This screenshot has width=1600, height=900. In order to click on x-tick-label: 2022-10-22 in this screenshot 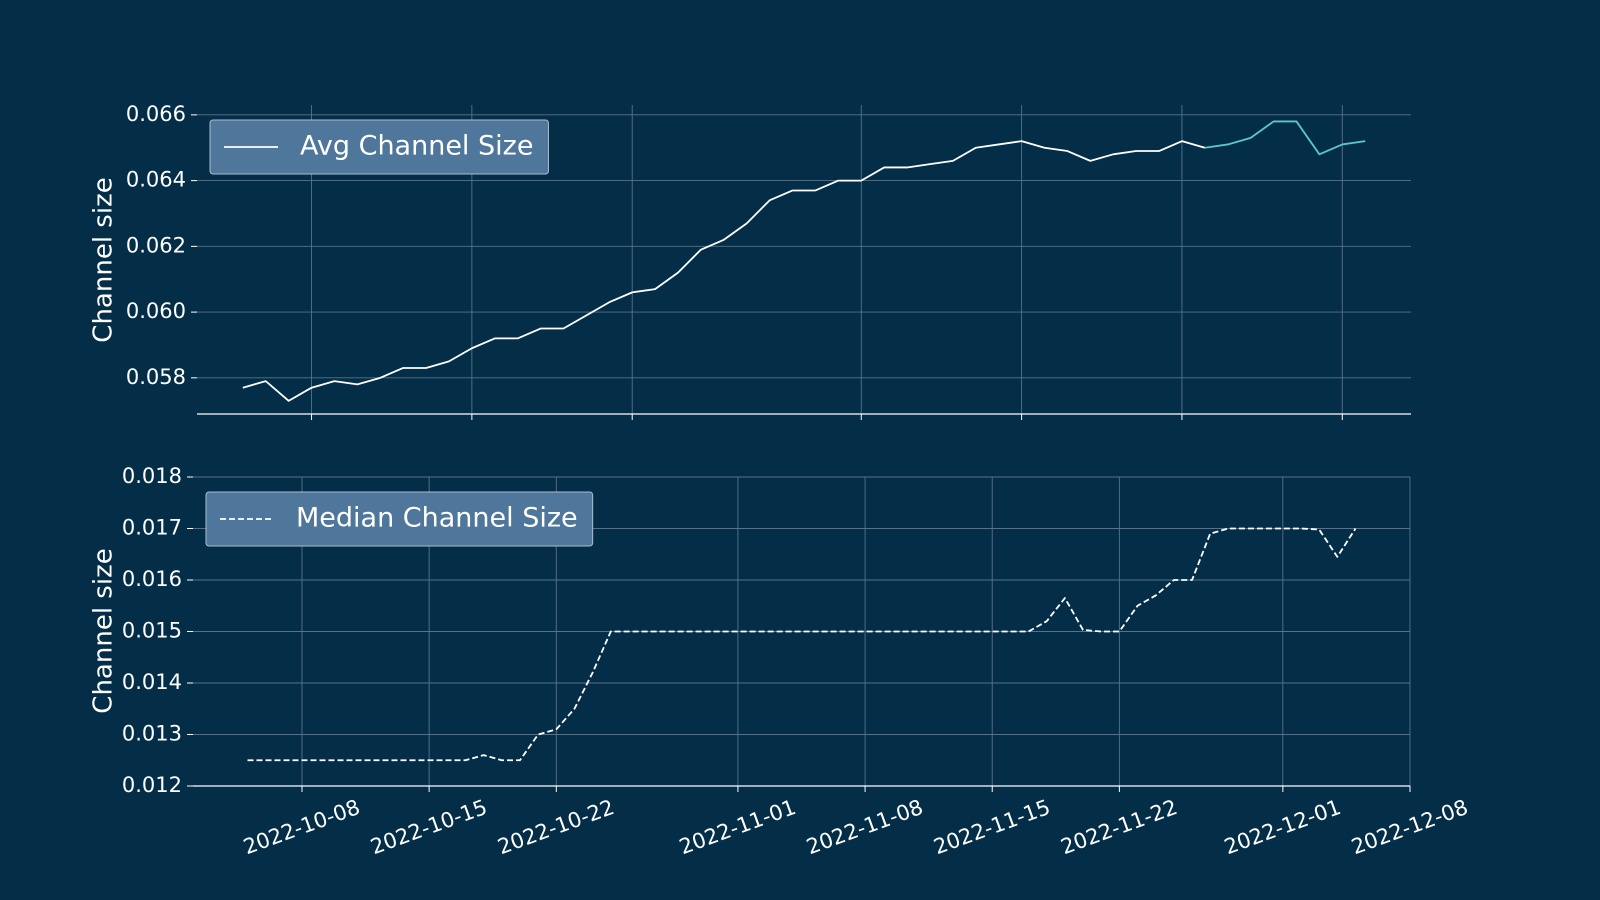, I will do `click(555, 827)`.